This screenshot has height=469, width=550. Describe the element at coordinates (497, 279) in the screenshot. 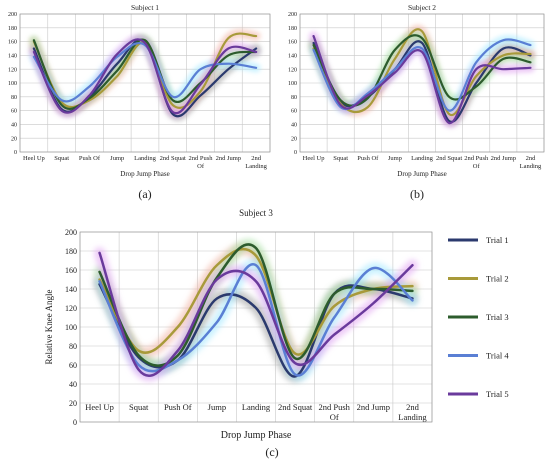

I see `legend-entry: Trial 2` at that location.